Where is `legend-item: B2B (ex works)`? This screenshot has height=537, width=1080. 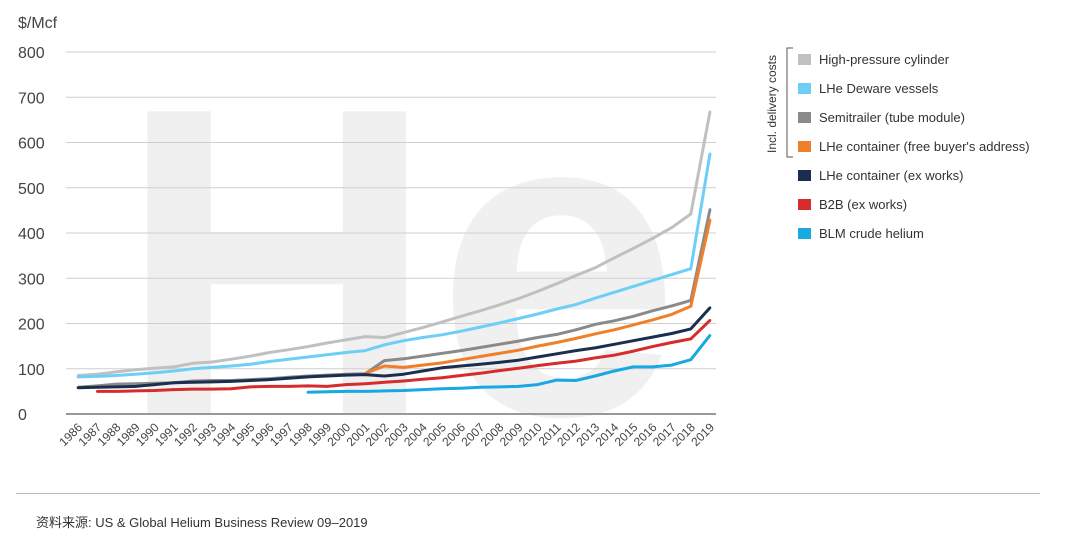 legend-item: B2B (ex works) is located at coordinates (852, 204).